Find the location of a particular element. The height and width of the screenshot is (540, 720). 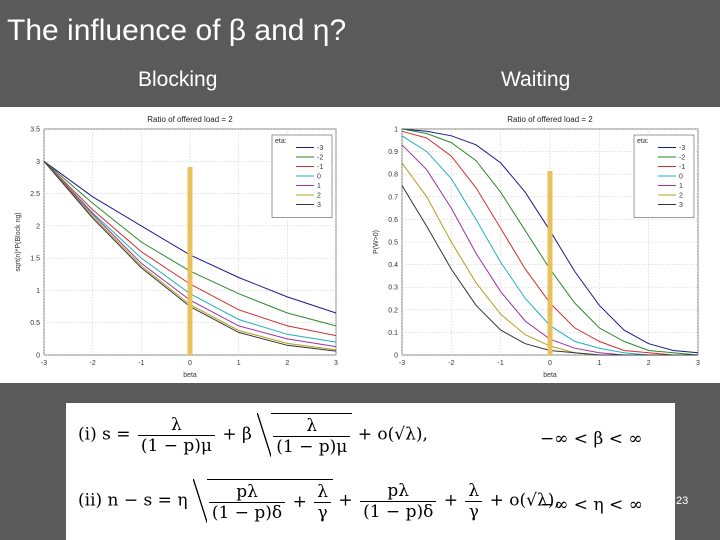

formula-2-frac3-den: (1 − p)δ is located at coordinates (398, 511).